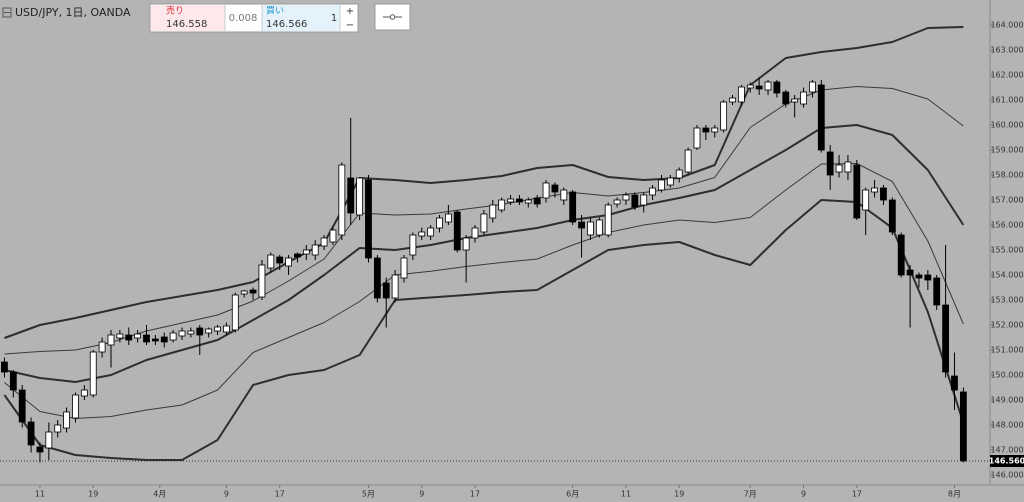 This screenshot has height=502, width=1024. I want to click on buy-button, so click(301, 18).